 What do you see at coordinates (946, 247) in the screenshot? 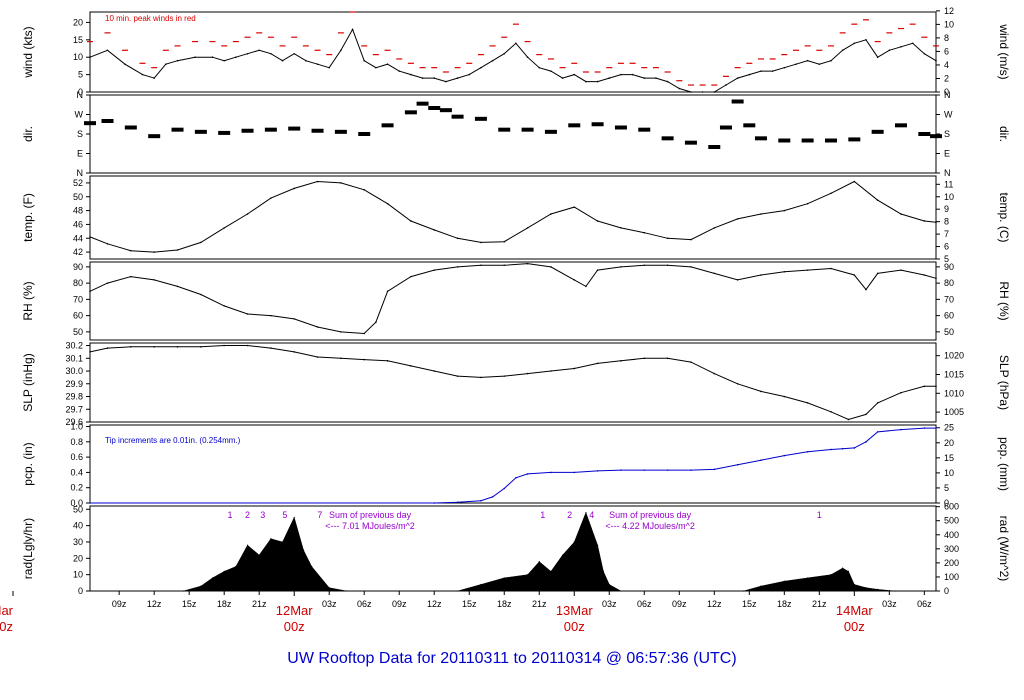
I see `temp-ytick-right-label: 6` at bounding box center [946, 247].